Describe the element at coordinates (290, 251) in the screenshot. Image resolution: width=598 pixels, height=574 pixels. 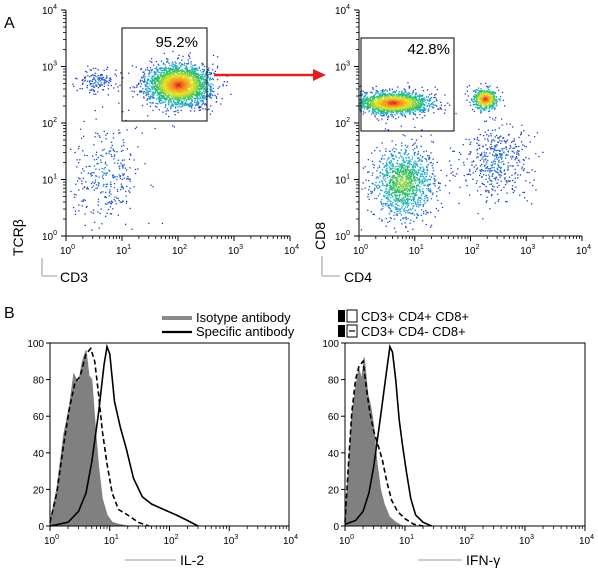
I see `tick-base: 10` at that location.